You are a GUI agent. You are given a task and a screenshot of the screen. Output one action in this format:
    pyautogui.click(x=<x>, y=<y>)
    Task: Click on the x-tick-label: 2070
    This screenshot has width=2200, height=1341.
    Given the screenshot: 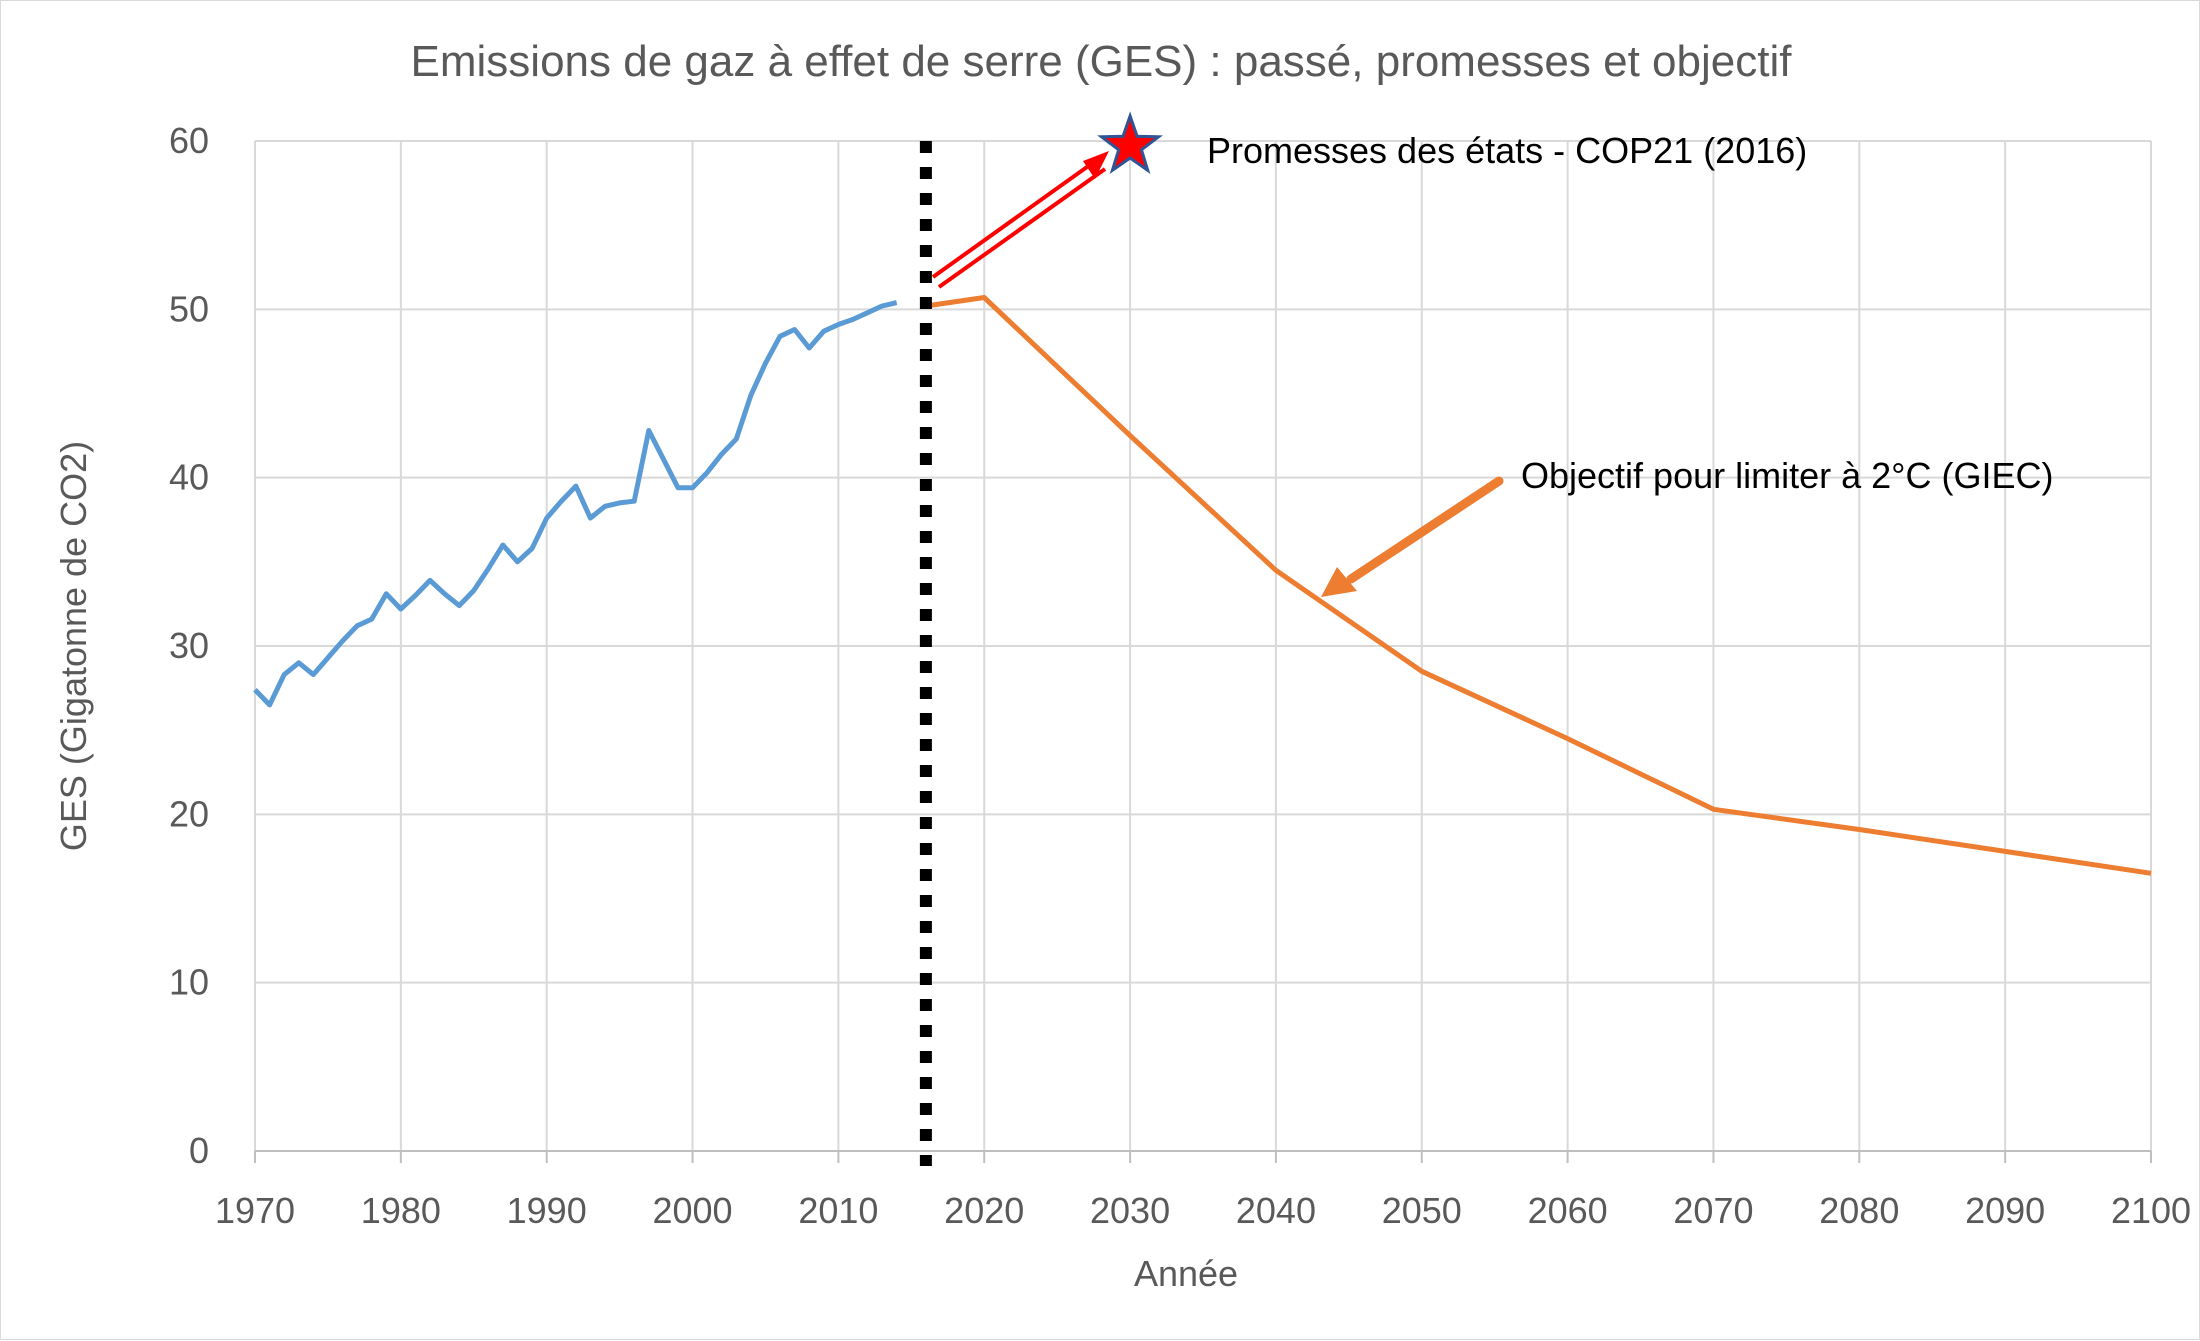 What is the action you would take?
    pyautogui.click(x=1713, y=1210)
    